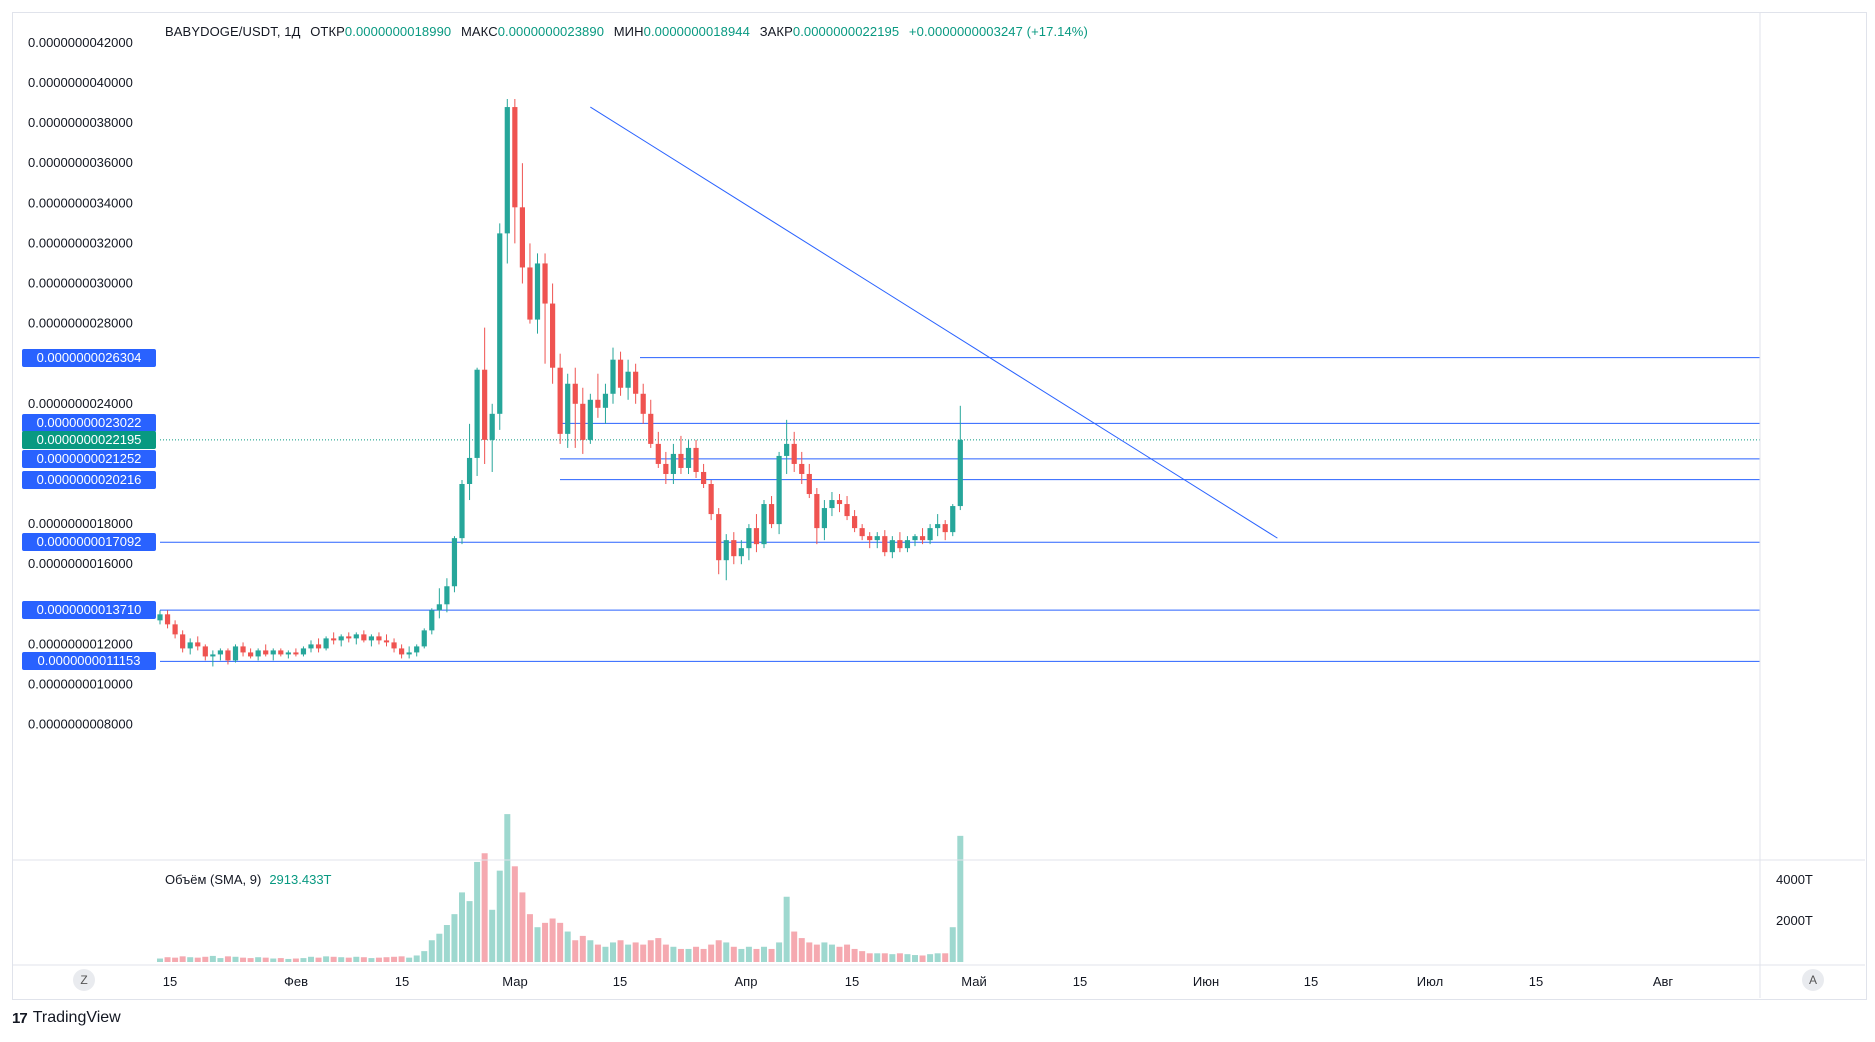 This screenshot has height=1042, width=1875. I want to click on time-tick-label: Май, so click(973, 981).